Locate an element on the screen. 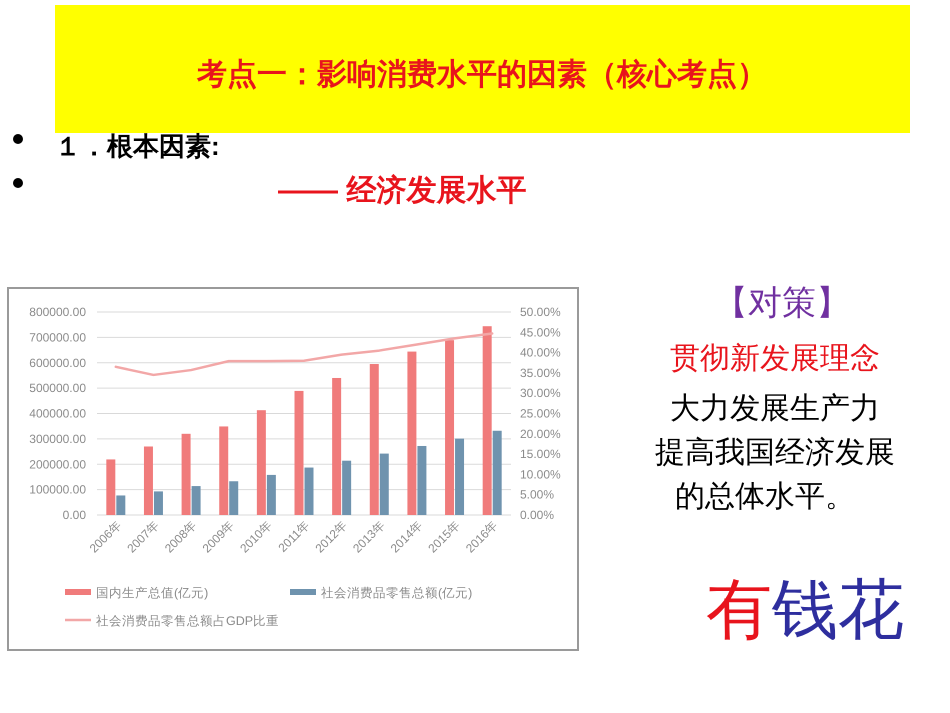 This screenshot has height=713, width=950. y-tick-label: 800000.00 is located at coordinates (57, 312).